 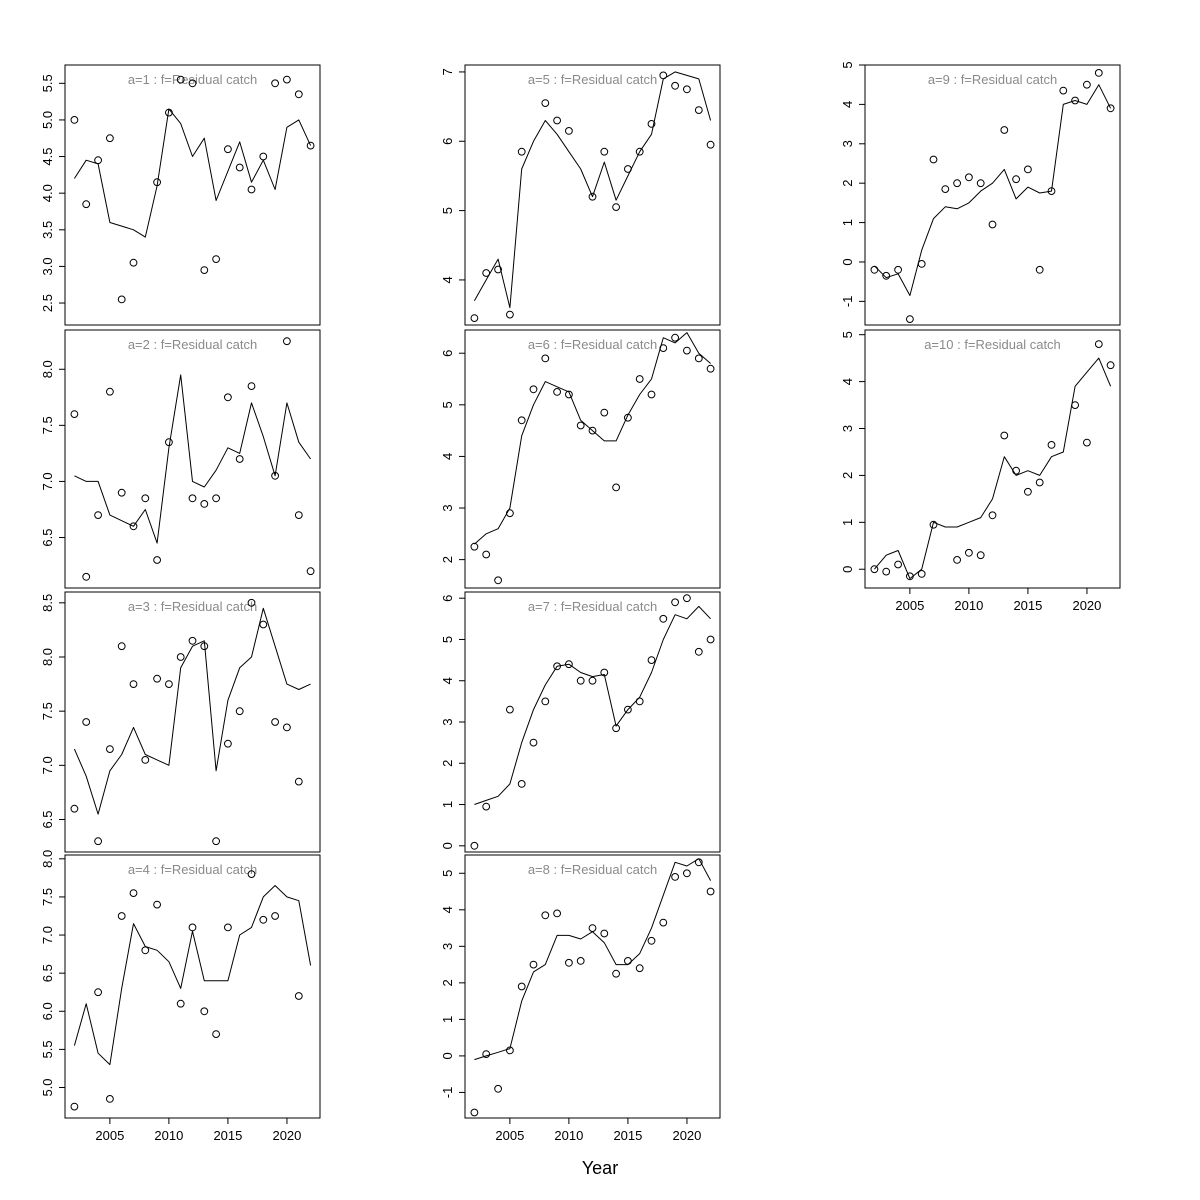 What do you see at coordinates (592, 869) in the screenshot?
I see `panel-title: a=8 : f=Residual catch` at bounding box center [592, 869].